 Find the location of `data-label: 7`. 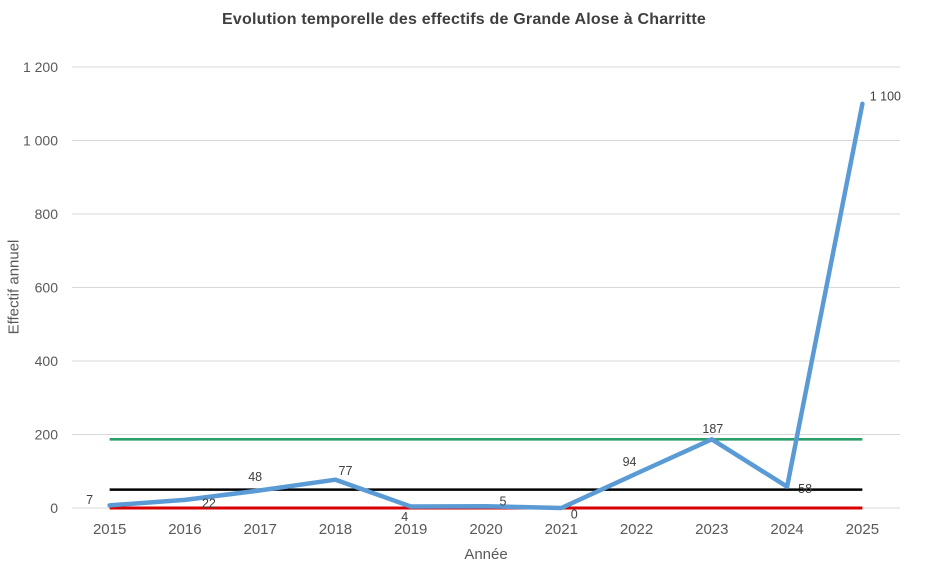

data-label: 7 is located at coordinates (89, 500).